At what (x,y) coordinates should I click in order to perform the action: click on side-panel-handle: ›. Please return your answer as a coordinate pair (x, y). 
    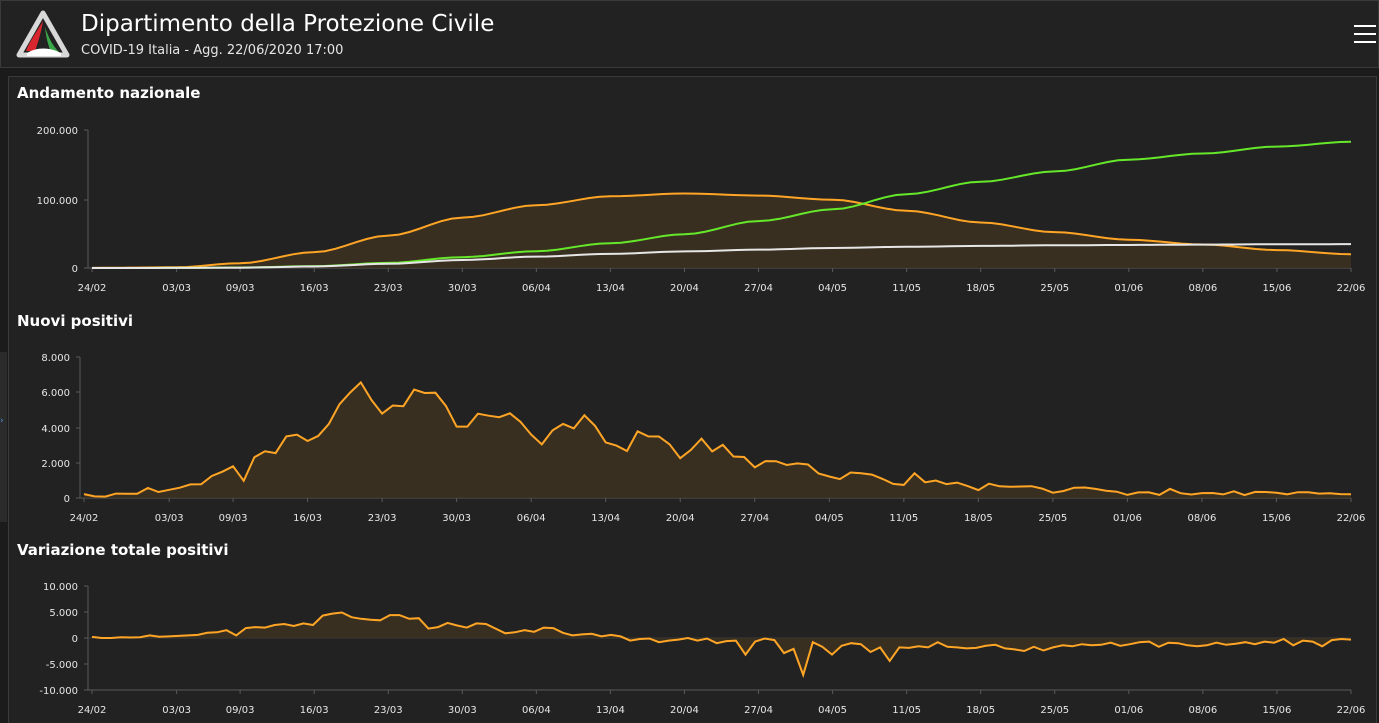
    Looking at the image, I should click on (3, 437).